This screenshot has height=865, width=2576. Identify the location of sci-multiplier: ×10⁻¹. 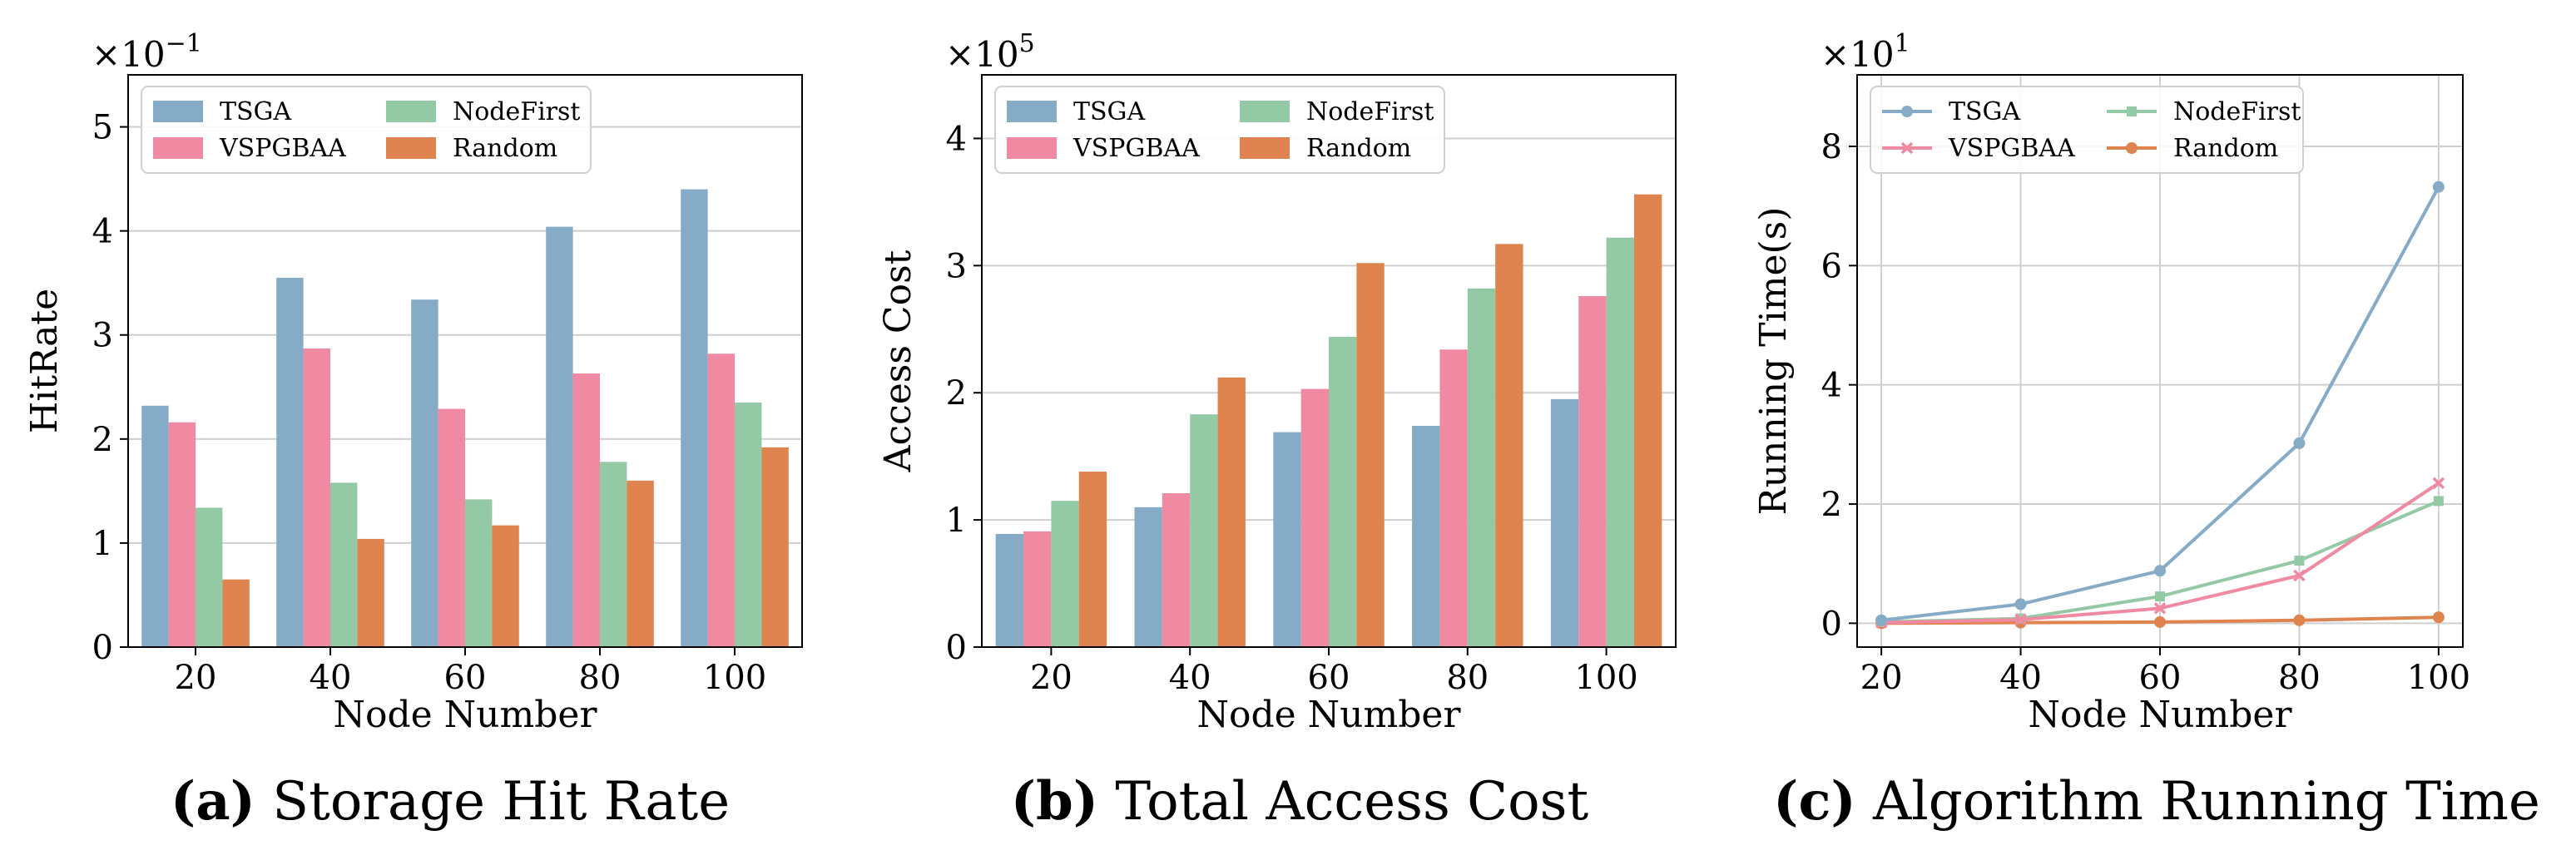
(147, 52).